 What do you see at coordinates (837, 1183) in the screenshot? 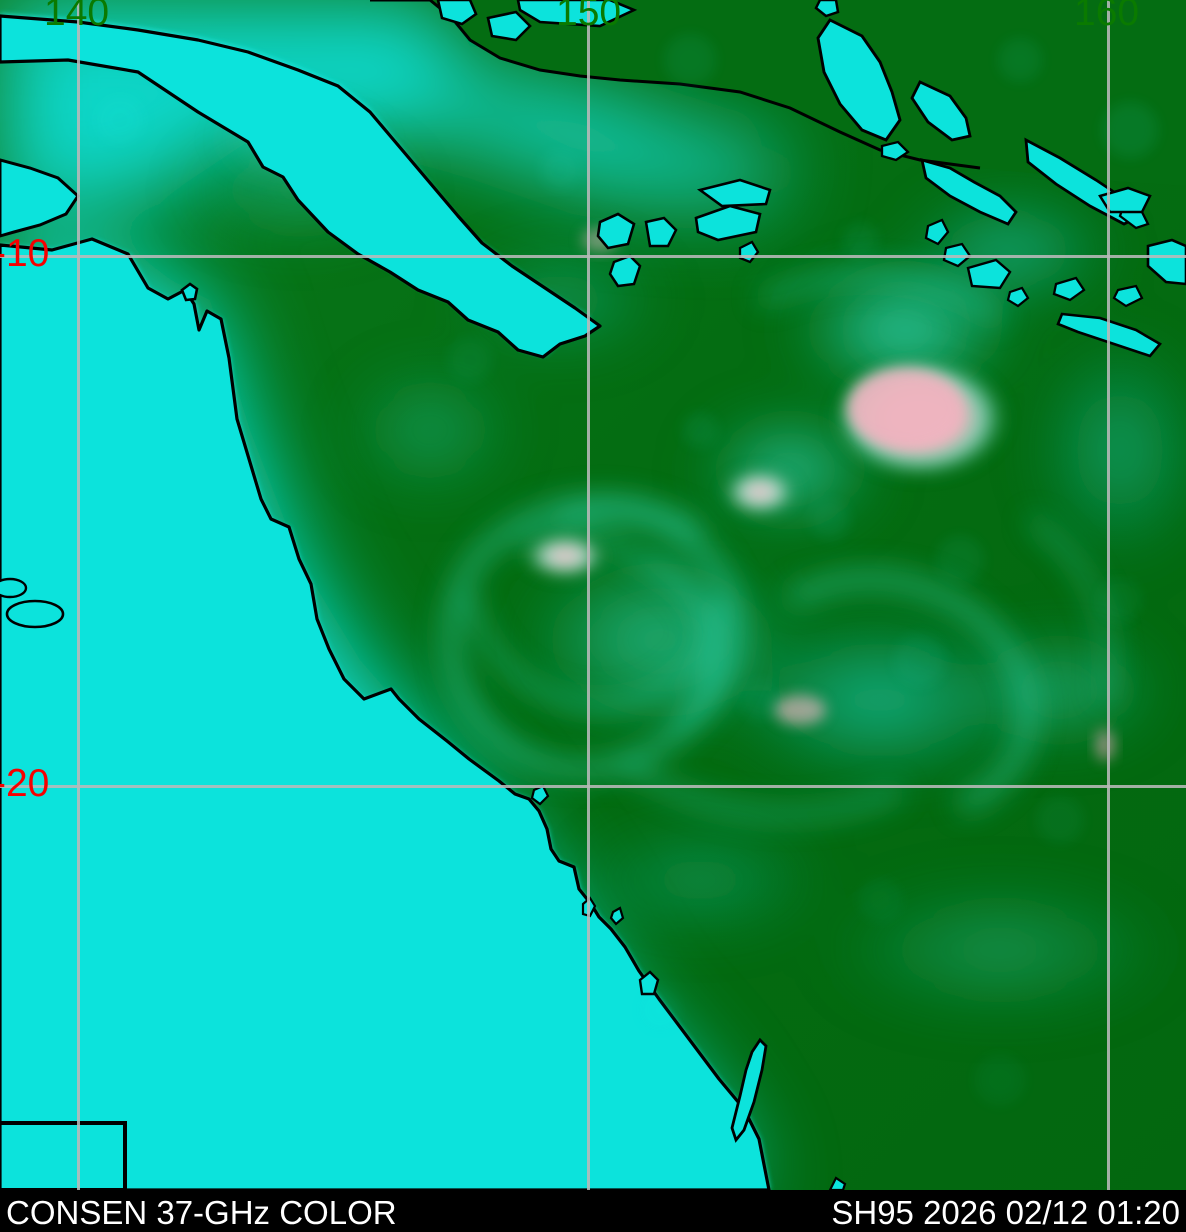
I see `coast-islet-d` at bounding box center [837, 1183].